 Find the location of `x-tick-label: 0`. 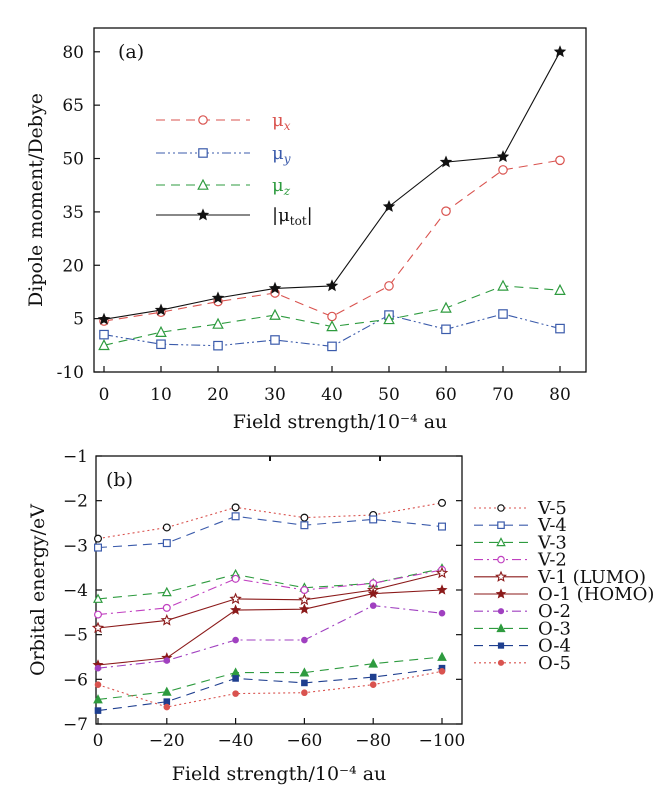

x-tick-label: 0 is located at coordinates (98, 741).